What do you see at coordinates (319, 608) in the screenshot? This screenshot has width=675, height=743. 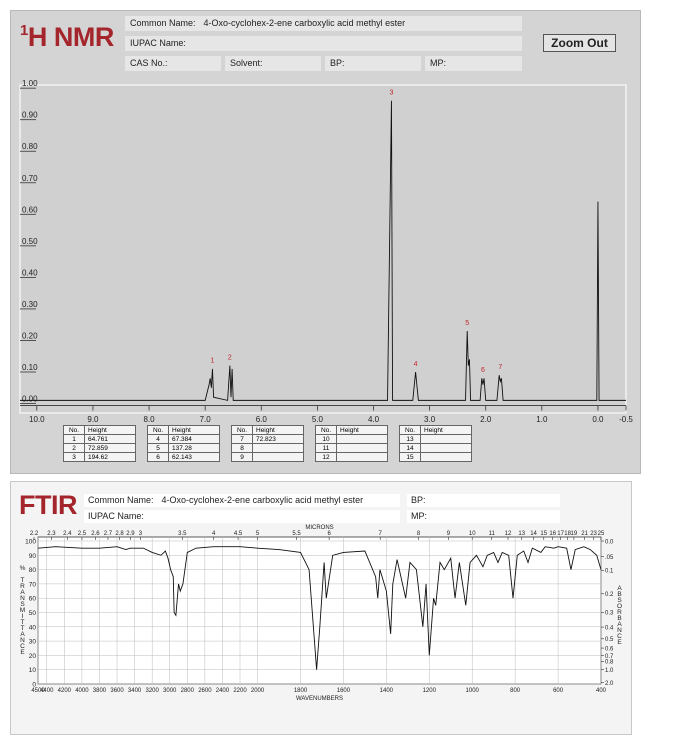 I see `spectrum-line` at bounding box center [319, 608].